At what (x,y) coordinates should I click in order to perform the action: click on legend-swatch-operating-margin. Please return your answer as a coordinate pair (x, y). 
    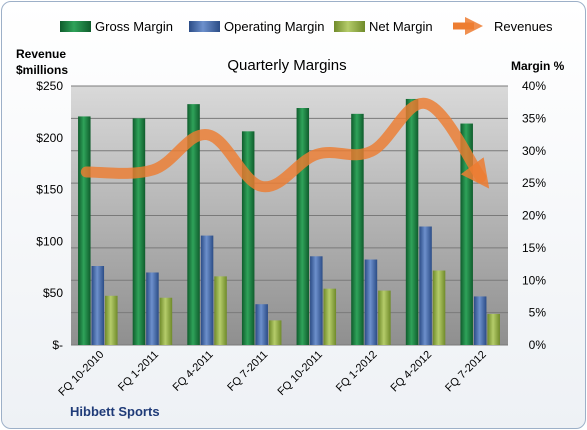
    Looking at the image, I should click on (204, 26).